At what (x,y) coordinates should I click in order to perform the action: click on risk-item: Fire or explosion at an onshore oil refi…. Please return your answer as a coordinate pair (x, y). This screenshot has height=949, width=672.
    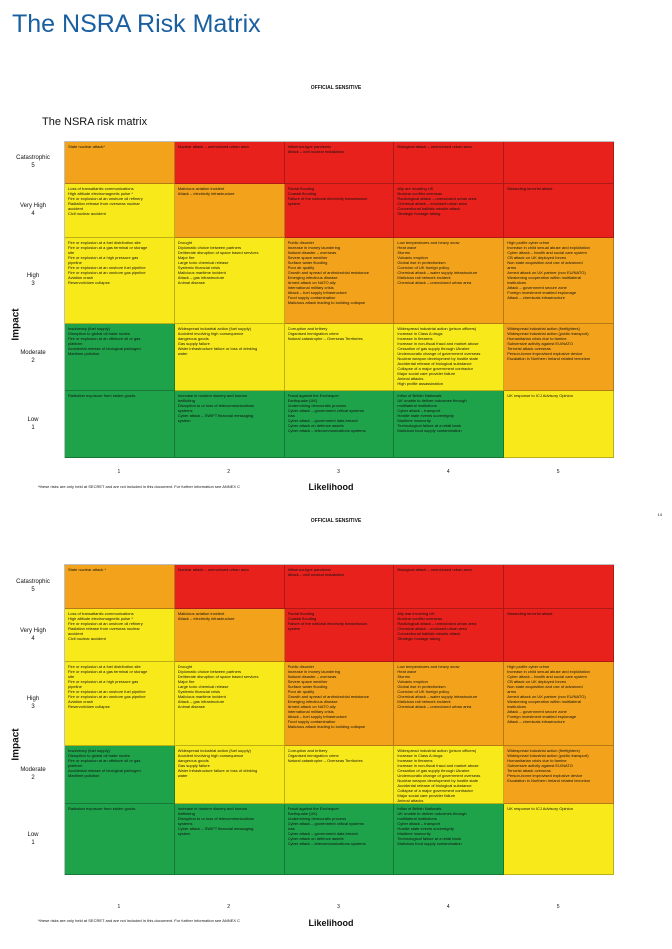
    Looking at the image, I should click on (105, 623).